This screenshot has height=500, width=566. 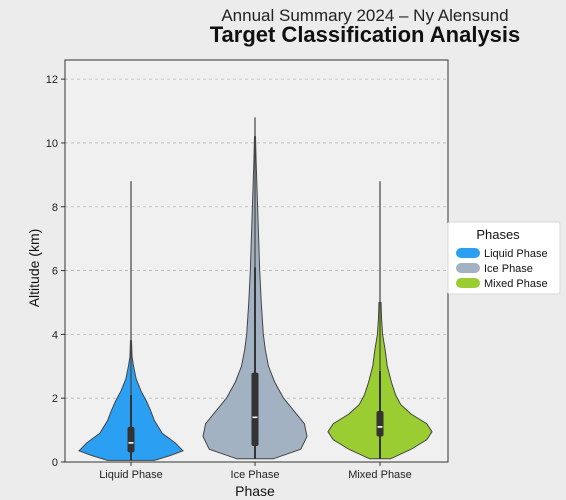 I want to click on legend-label-1: Ice Phase, so click(x=508, y=269).